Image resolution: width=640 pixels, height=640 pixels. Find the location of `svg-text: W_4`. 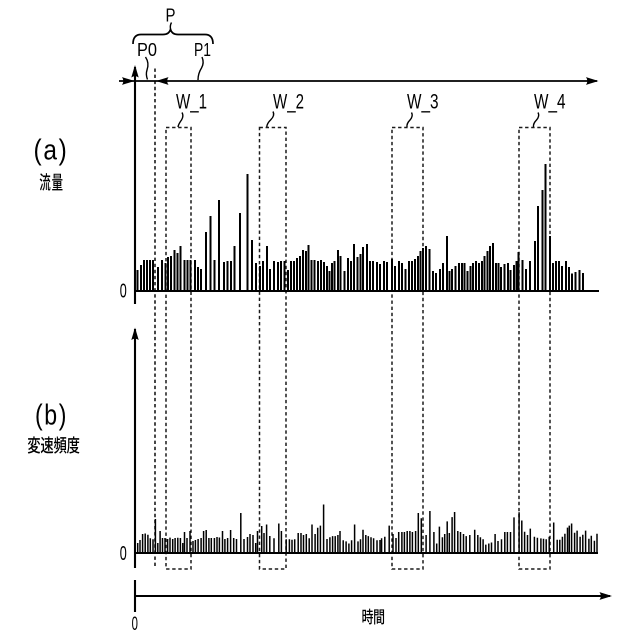

svg-text: W_4 is located at coordinates (550, 102).